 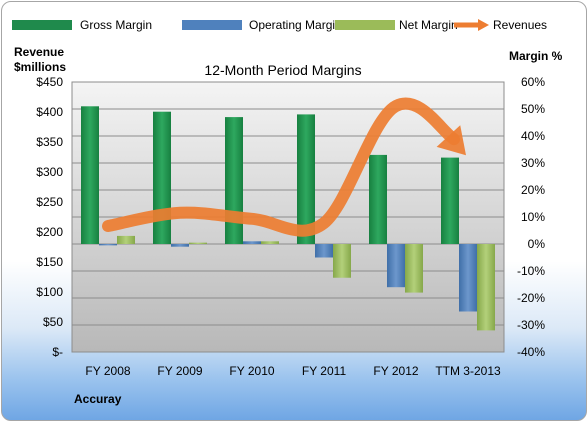 I want to click on legend-arrow-revenues, so click(x=483, y=25).